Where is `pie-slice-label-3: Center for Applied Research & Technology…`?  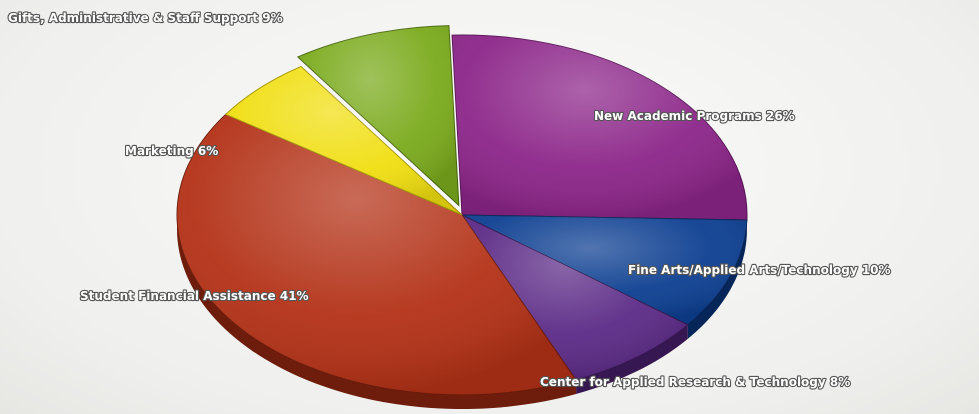
pie-slice-label-3: Center for Applied Research & Technology… is located at coordinates (695, 382).